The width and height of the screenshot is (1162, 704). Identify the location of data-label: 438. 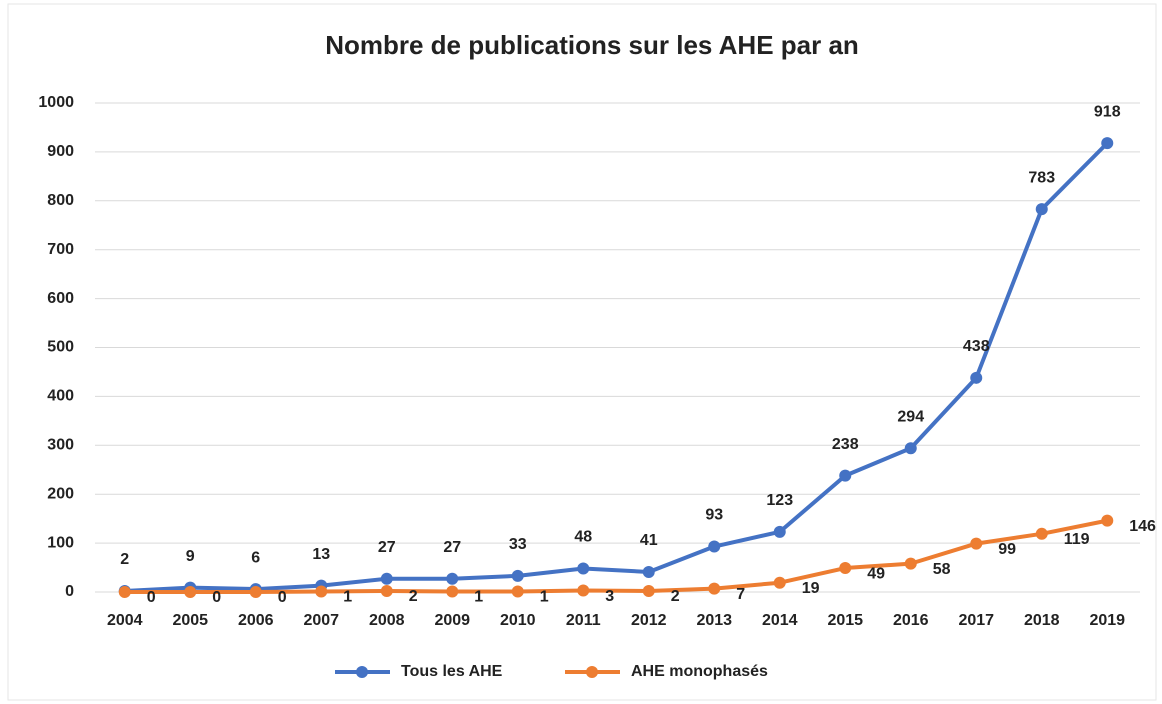
(976, 346).